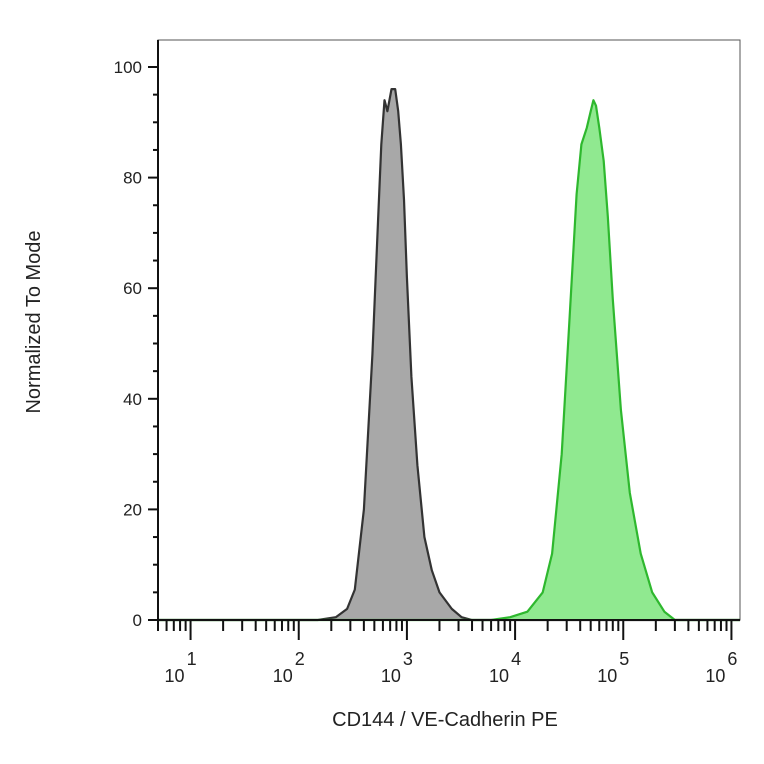 This screenshot has width=764, height=764. I want to click on y-tick-label: 100, so click(128, 67).